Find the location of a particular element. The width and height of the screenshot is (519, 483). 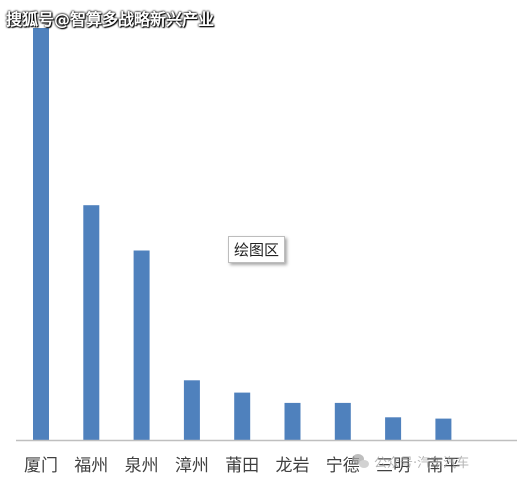

source-watermark: 搜狐号@智算多战略新兴产业 is located at coordinates (110, 19).